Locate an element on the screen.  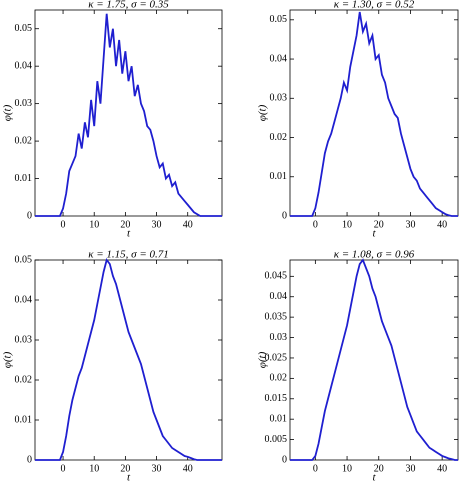
chart-title: κ = 1.75, σ = 0.35 is located at coordinates (128, 5).